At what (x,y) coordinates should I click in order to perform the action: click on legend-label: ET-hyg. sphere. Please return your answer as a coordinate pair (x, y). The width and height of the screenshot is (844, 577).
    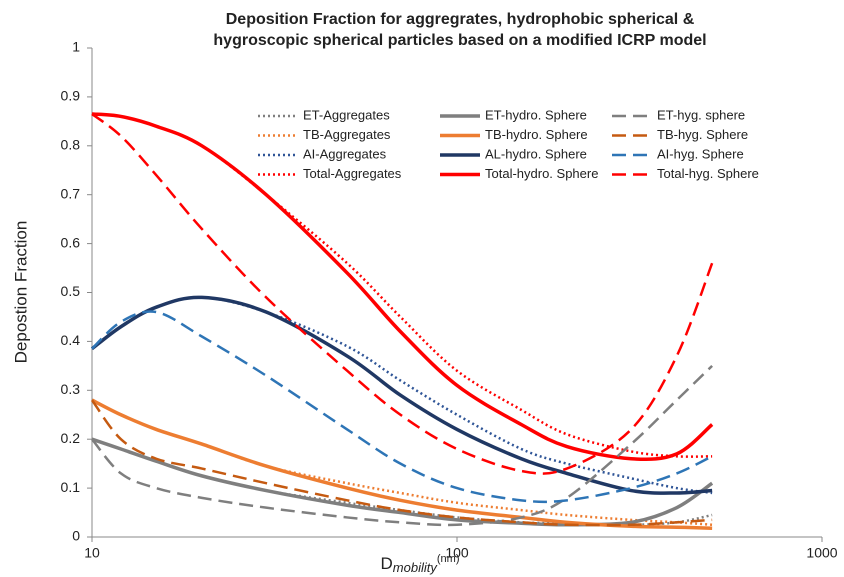
    Looking at the image, I should click on (701, 114).